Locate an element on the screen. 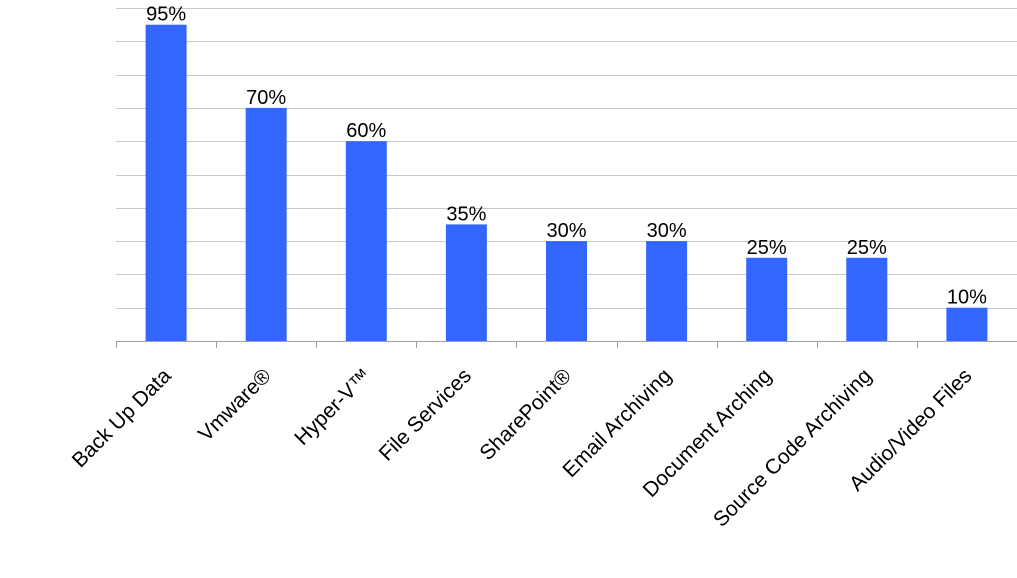 The image size is (1017, 578). x-axis-label: File Services is located at coordinates (425, 414).